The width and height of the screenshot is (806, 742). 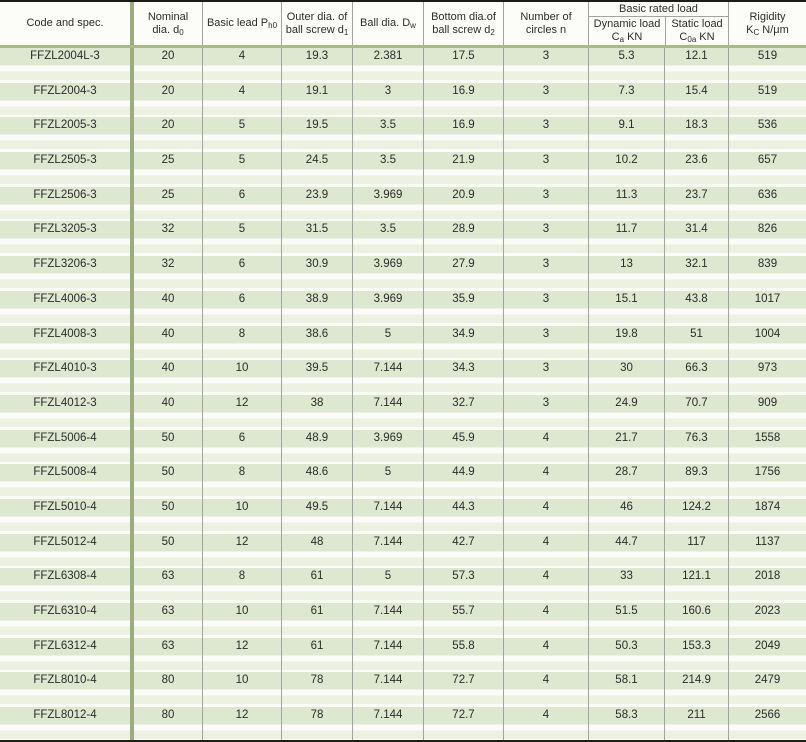 What do you see at coordinates (696, 264) in the screenshot?
I see `static-load-value: 32.1` at bounding box center [696, 264].